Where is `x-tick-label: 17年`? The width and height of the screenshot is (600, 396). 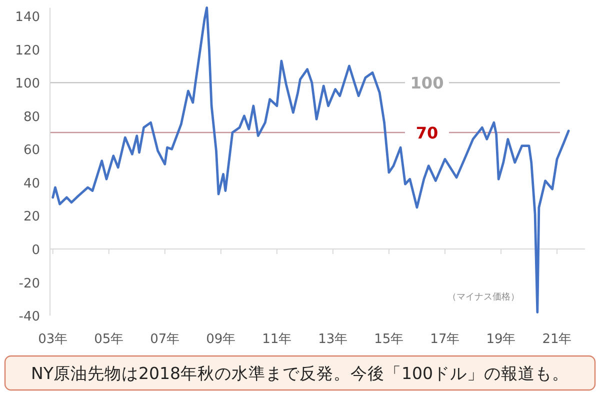
x-tick-label: 17年 is located at coordinates (445, 339).